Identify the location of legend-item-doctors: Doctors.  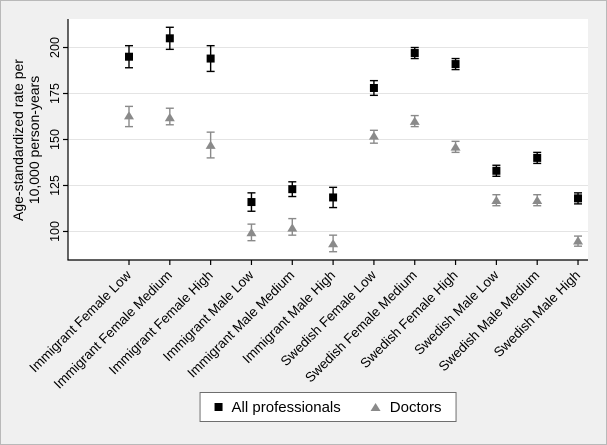
(406, 407).